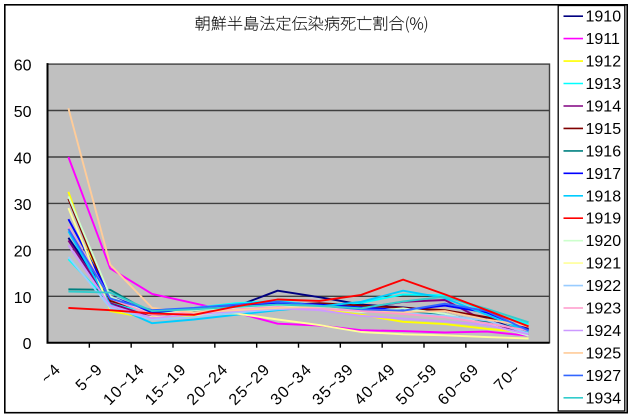 This screenshot has height=418, width=632. I want to click on svg-text: 1925, so click(604, 353).